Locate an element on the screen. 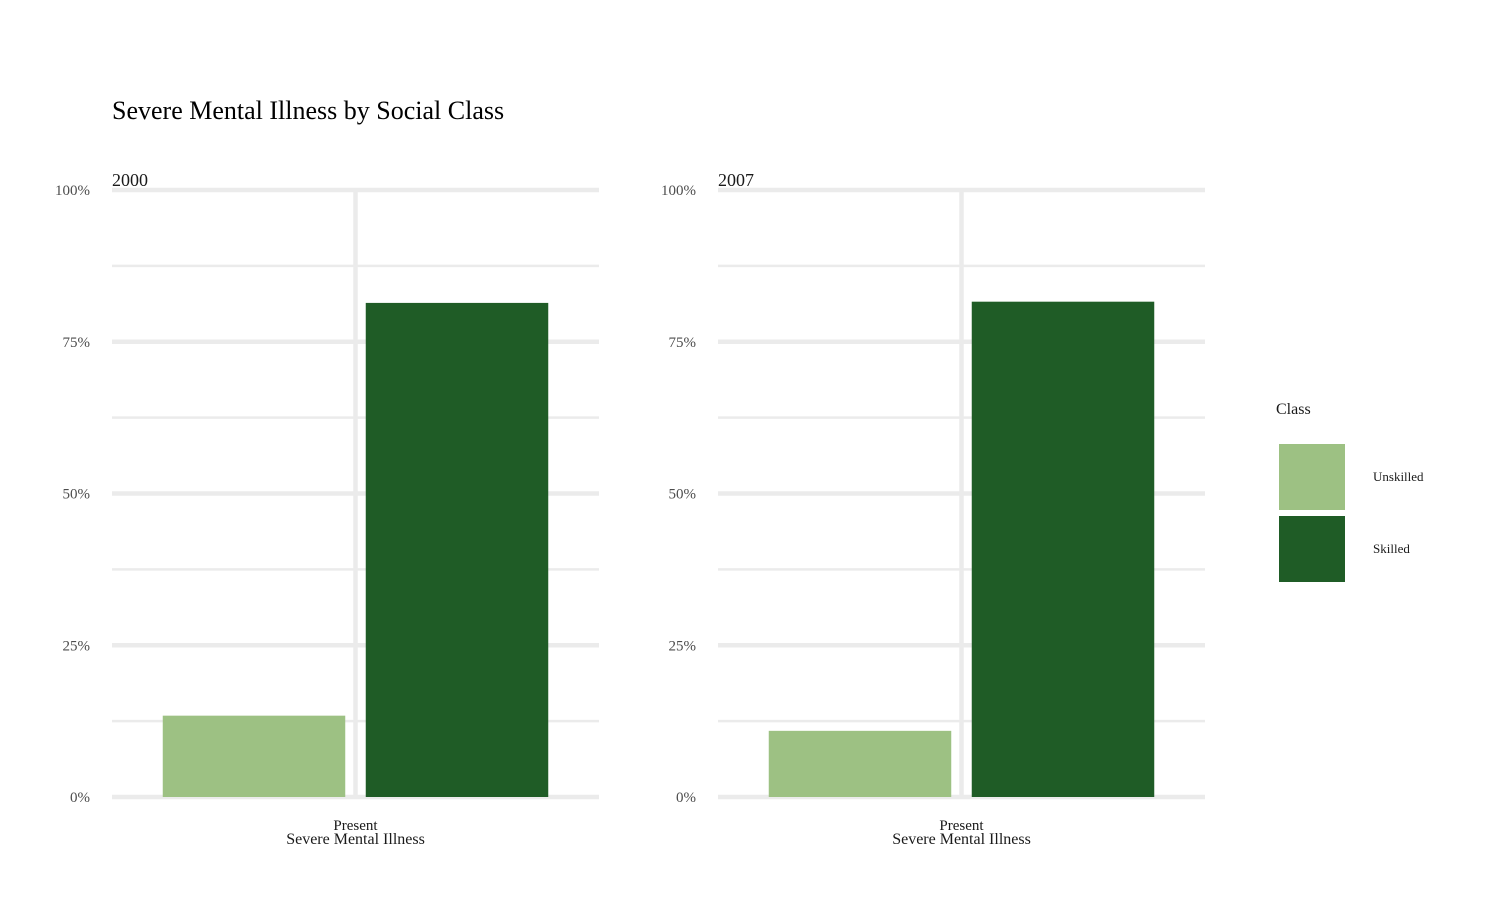  panel-2000-x-axis-label: Severe Mental Illness is located at coordinates (355, 839).